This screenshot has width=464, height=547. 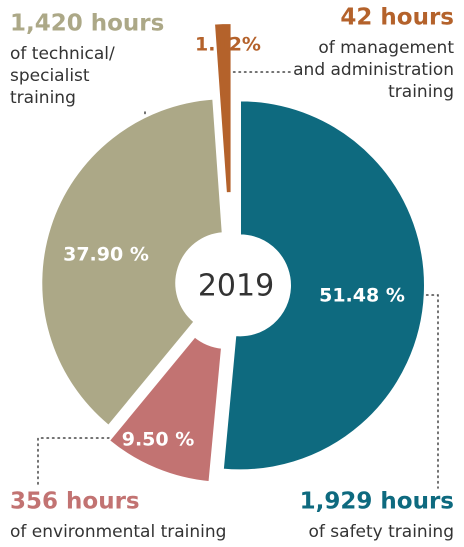 What do you see at coordinates (158, 440) in the screenshot?
I see `value-label: 9.50 %` at bounding box center [158, 440].